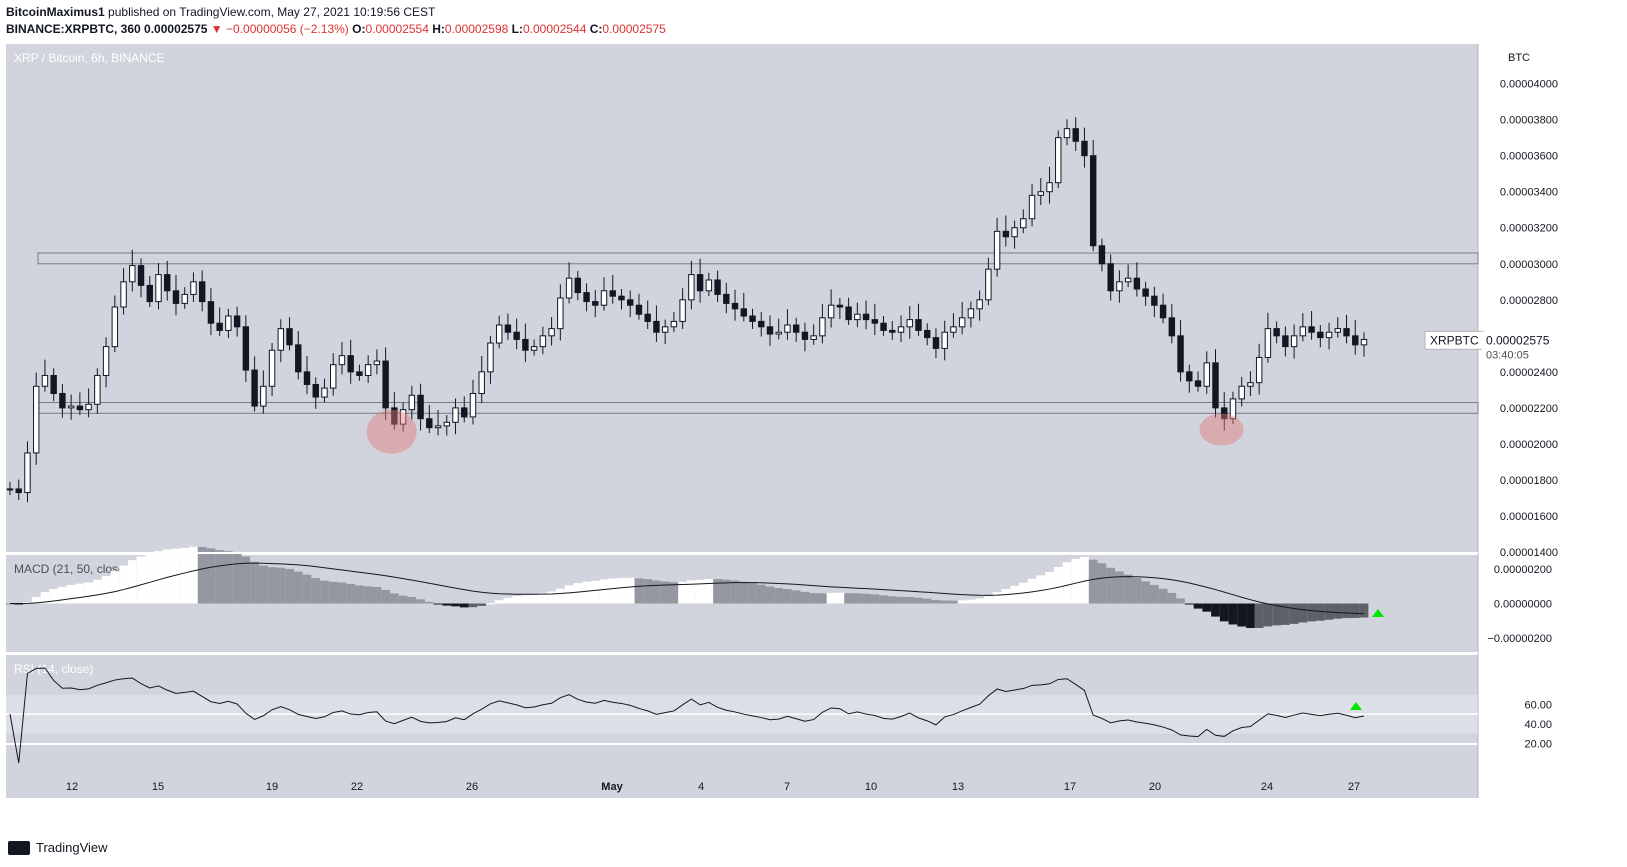 Image resolution: width=1627 pixels, height=867 pixels. Describe the element at coordinates (1529, 157) in the screenshot. I see `price-tick-label: 0.00003600` at that location.